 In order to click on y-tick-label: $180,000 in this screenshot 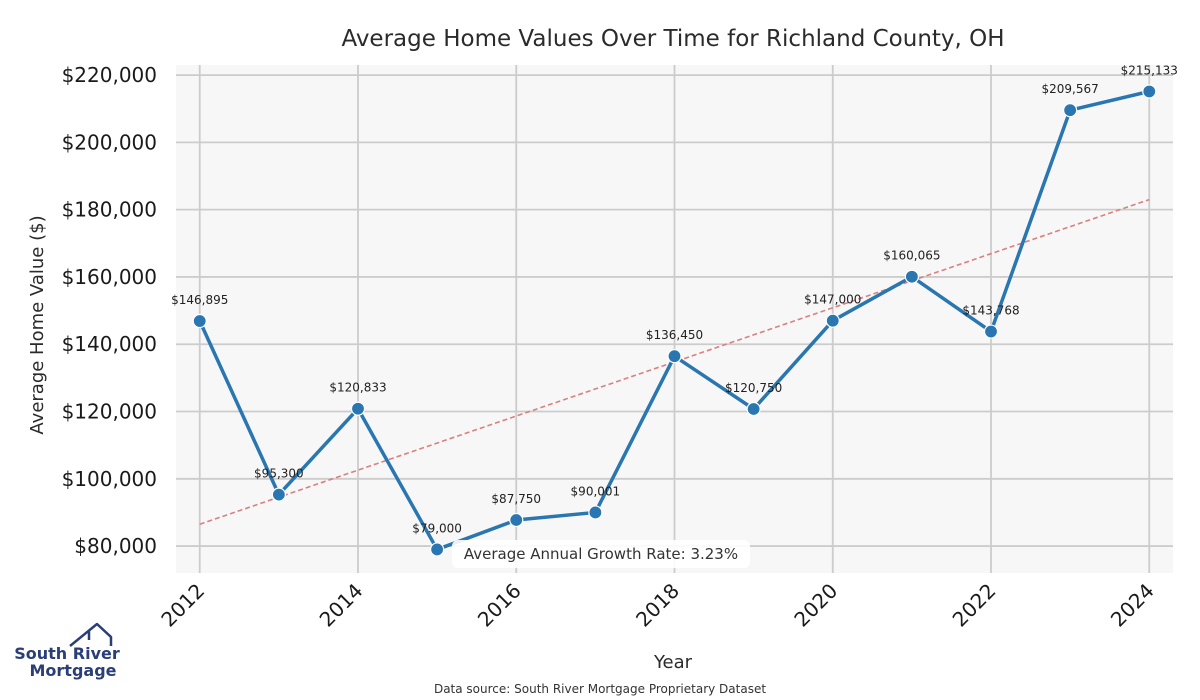, I will do `click(109, 210)`.